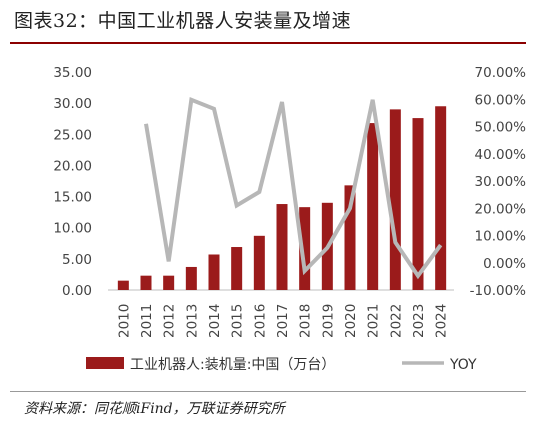 The height and width of the screenshot is (423, 534). I want to click on x-tick-label: 2020, so click(351, 321).